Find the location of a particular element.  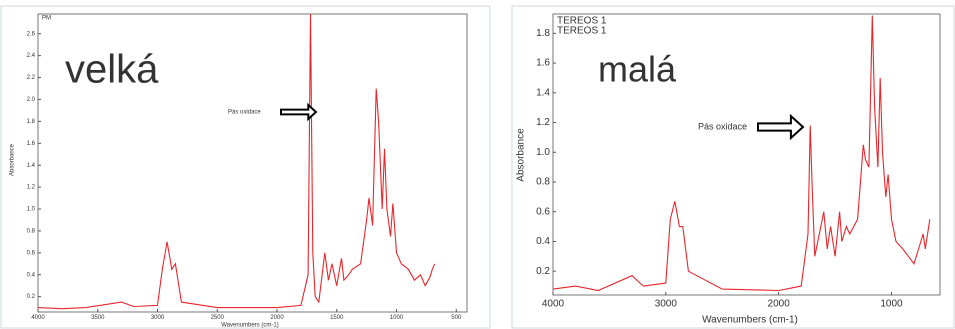

annotation: velká is located at coordinates (112, 70).